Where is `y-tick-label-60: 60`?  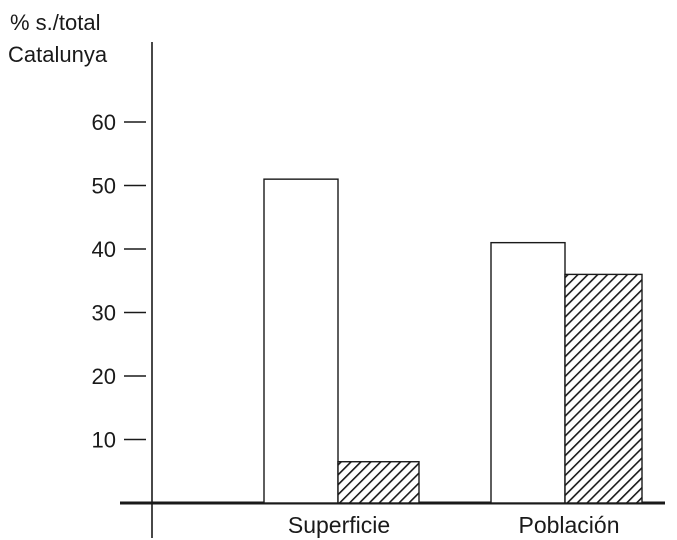
y-tick-label-60: 60 is located at coordinates (104, 122).